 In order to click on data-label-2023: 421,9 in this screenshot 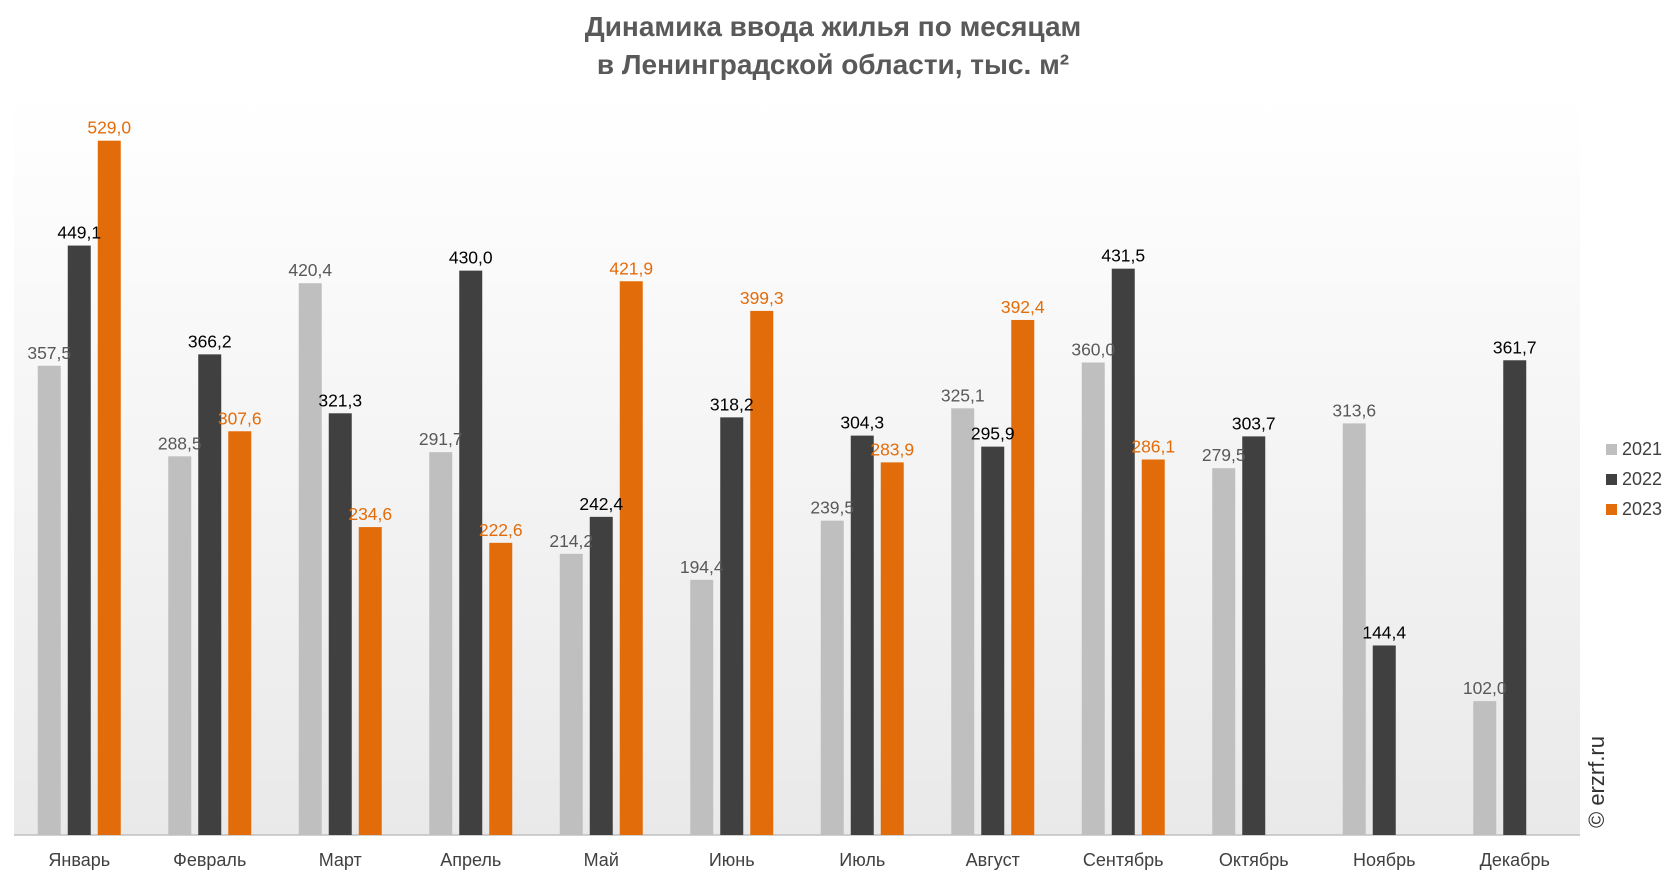, I will do `click(631, 268)`.